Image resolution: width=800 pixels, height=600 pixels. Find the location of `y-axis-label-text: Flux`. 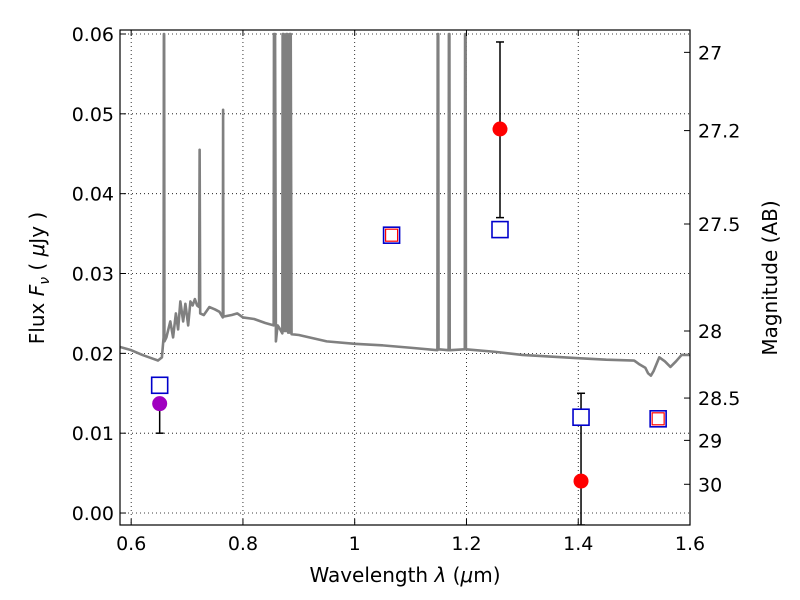

y-axis-label-text: Flux is located at coordinates (37, 320).